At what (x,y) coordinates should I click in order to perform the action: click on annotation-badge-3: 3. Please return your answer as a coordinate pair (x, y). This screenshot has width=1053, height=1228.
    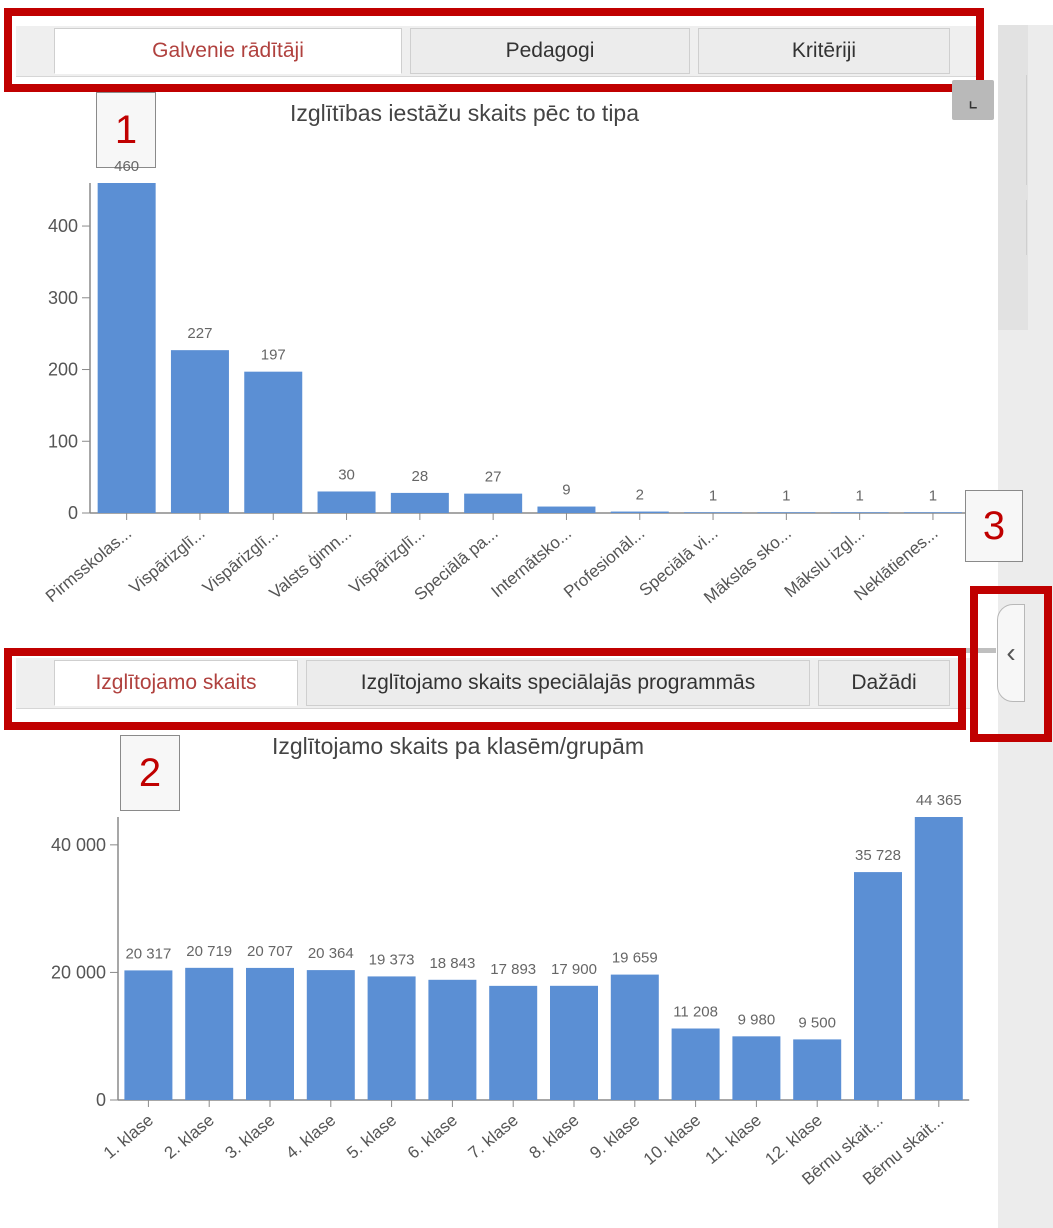
    Looking at the image, I should click on (994, 526).